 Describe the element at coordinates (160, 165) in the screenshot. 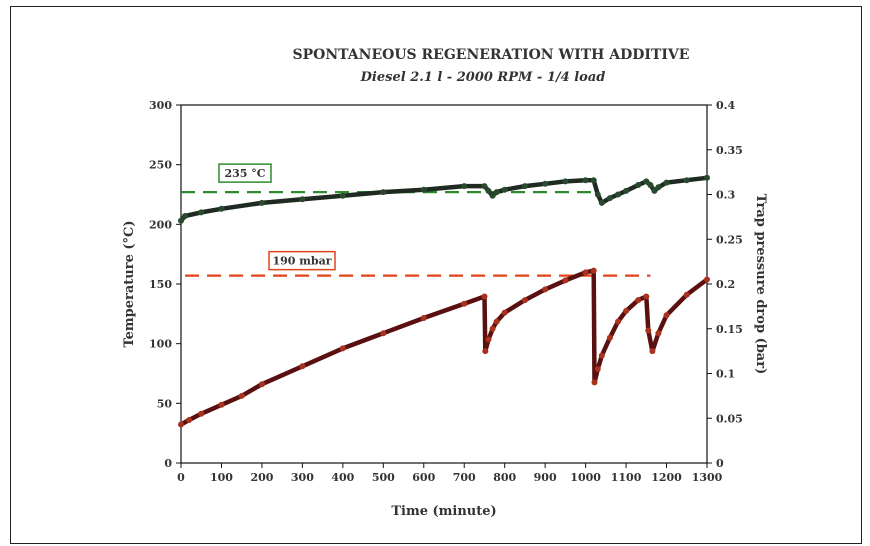

I see `y-tick-label: 250` at that location.